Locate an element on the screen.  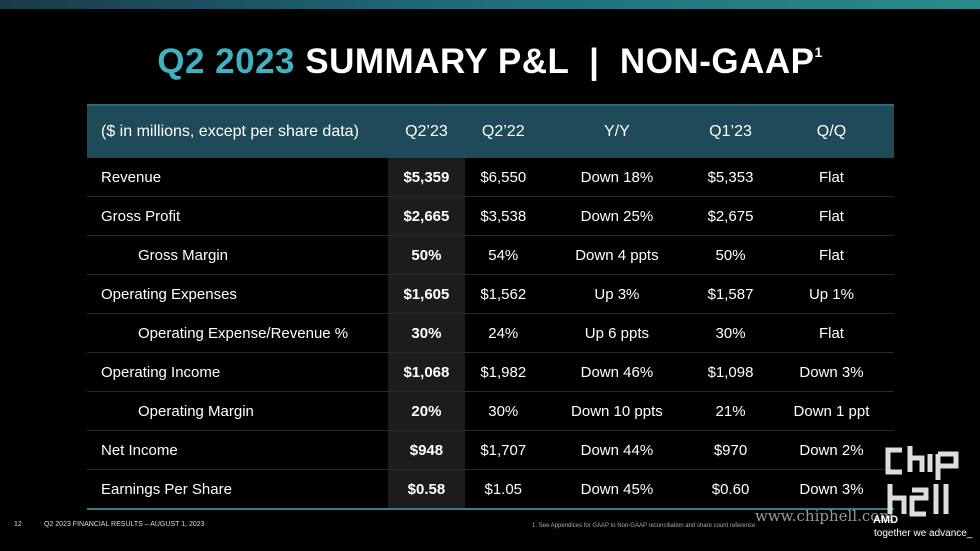
header-cell: ($ in millions, except per share data) is located at coordinates (237, 131).